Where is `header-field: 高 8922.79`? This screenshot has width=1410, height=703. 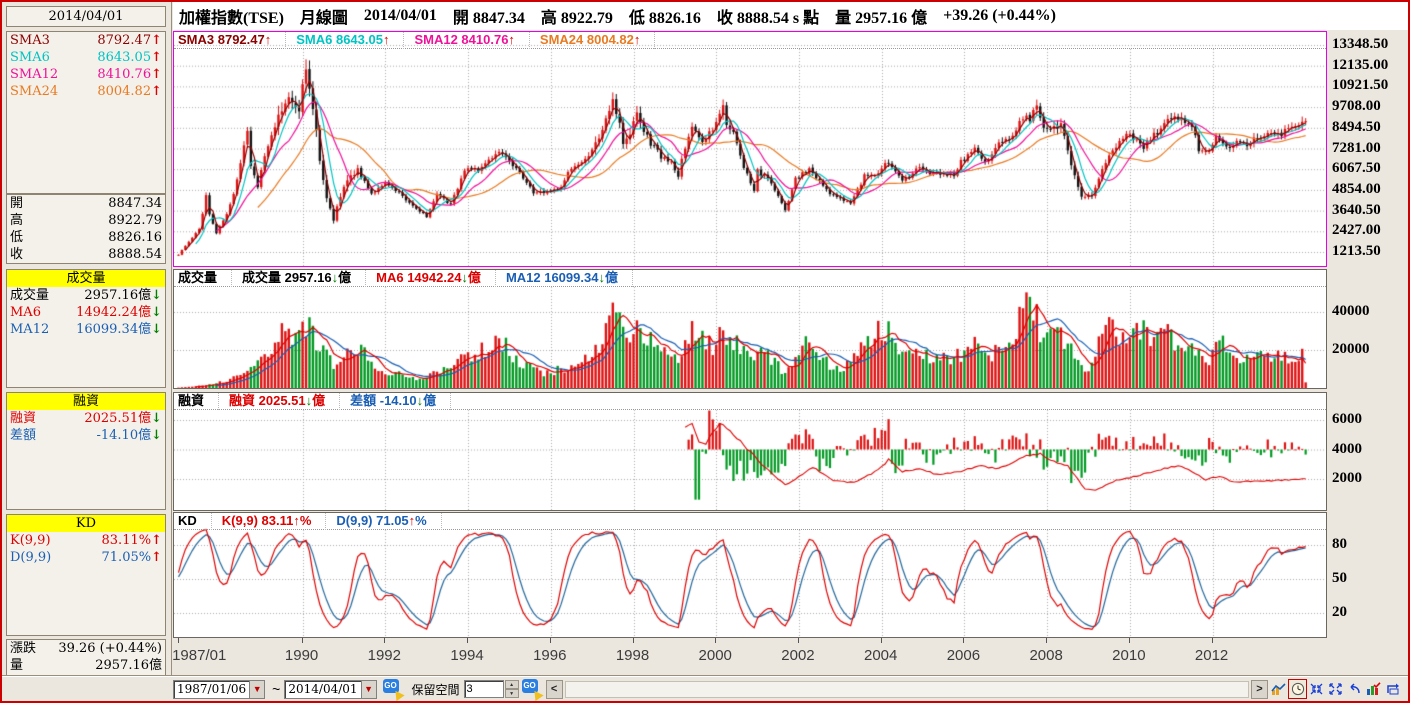 header-field: 高 8922.79 is located at coordinates (576, 18).